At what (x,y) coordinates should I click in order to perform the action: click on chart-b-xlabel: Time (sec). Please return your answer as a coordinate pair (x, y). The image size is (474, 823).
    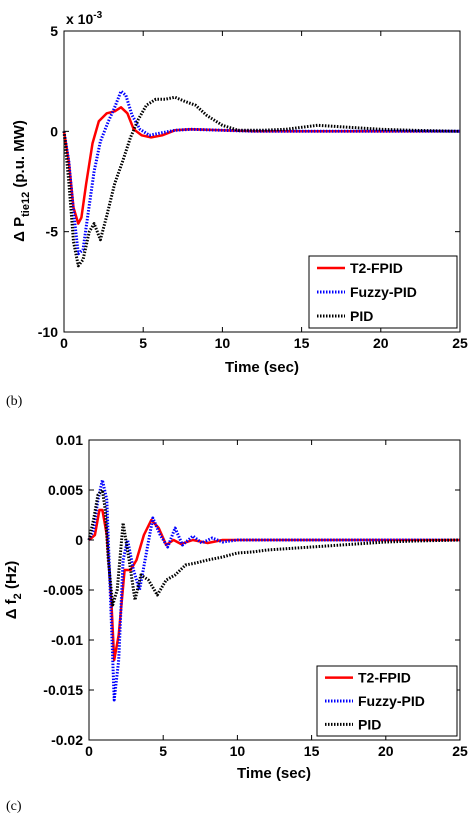
    Looking at the image, I should click on (262, 367).